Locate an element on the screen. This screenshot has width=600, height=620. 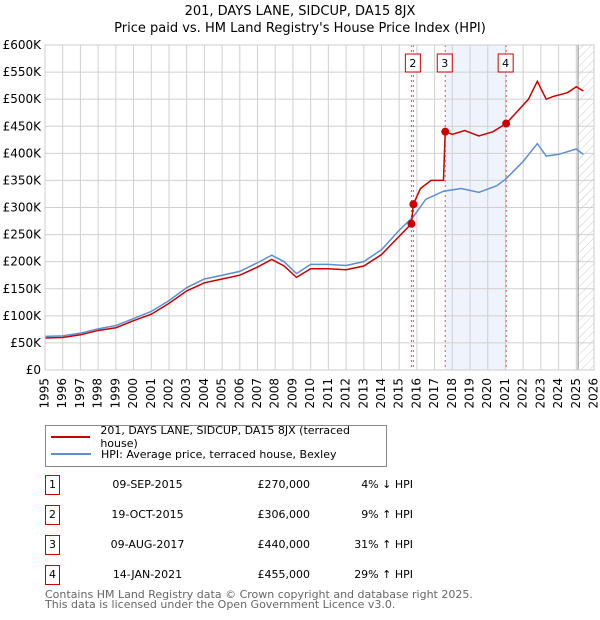
x-tick-label: 2024 is located at coordinates (558, 393).